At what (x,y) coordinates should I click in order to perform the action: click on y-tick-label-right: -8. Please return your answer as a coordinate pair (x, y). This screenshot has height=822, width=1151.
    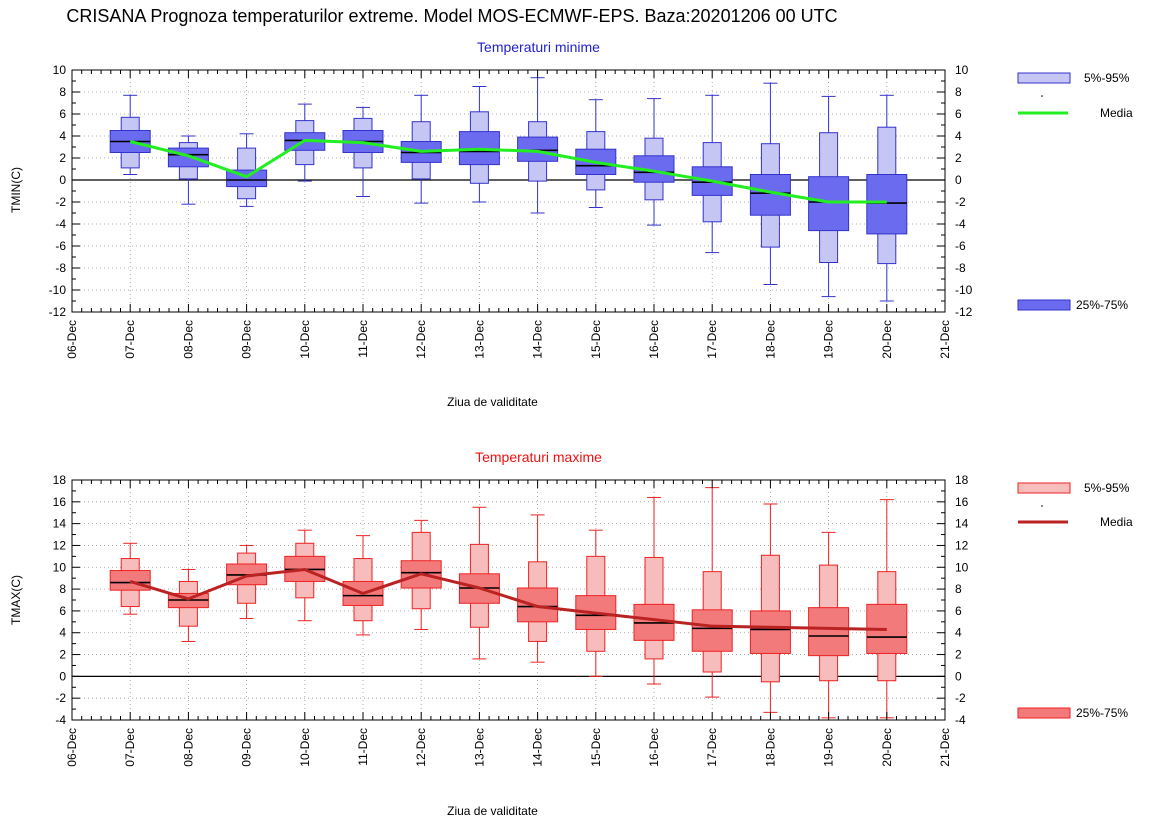
    Looking at the image, I should click on (960, 268).